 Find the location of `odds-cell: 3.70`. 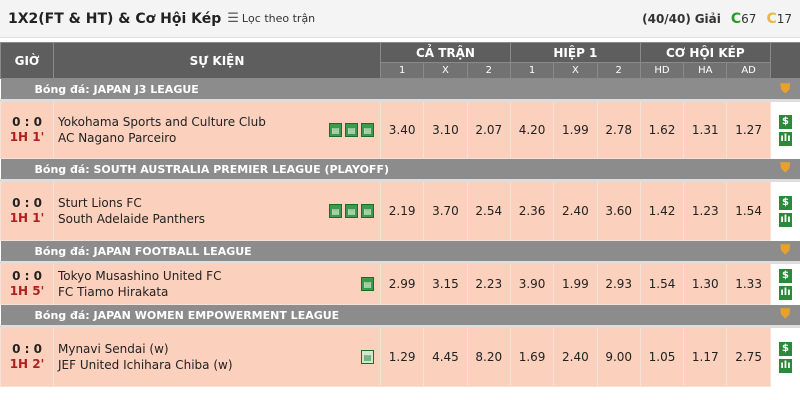

odds-cell: 3.70 is located at coordinates (445, 210).